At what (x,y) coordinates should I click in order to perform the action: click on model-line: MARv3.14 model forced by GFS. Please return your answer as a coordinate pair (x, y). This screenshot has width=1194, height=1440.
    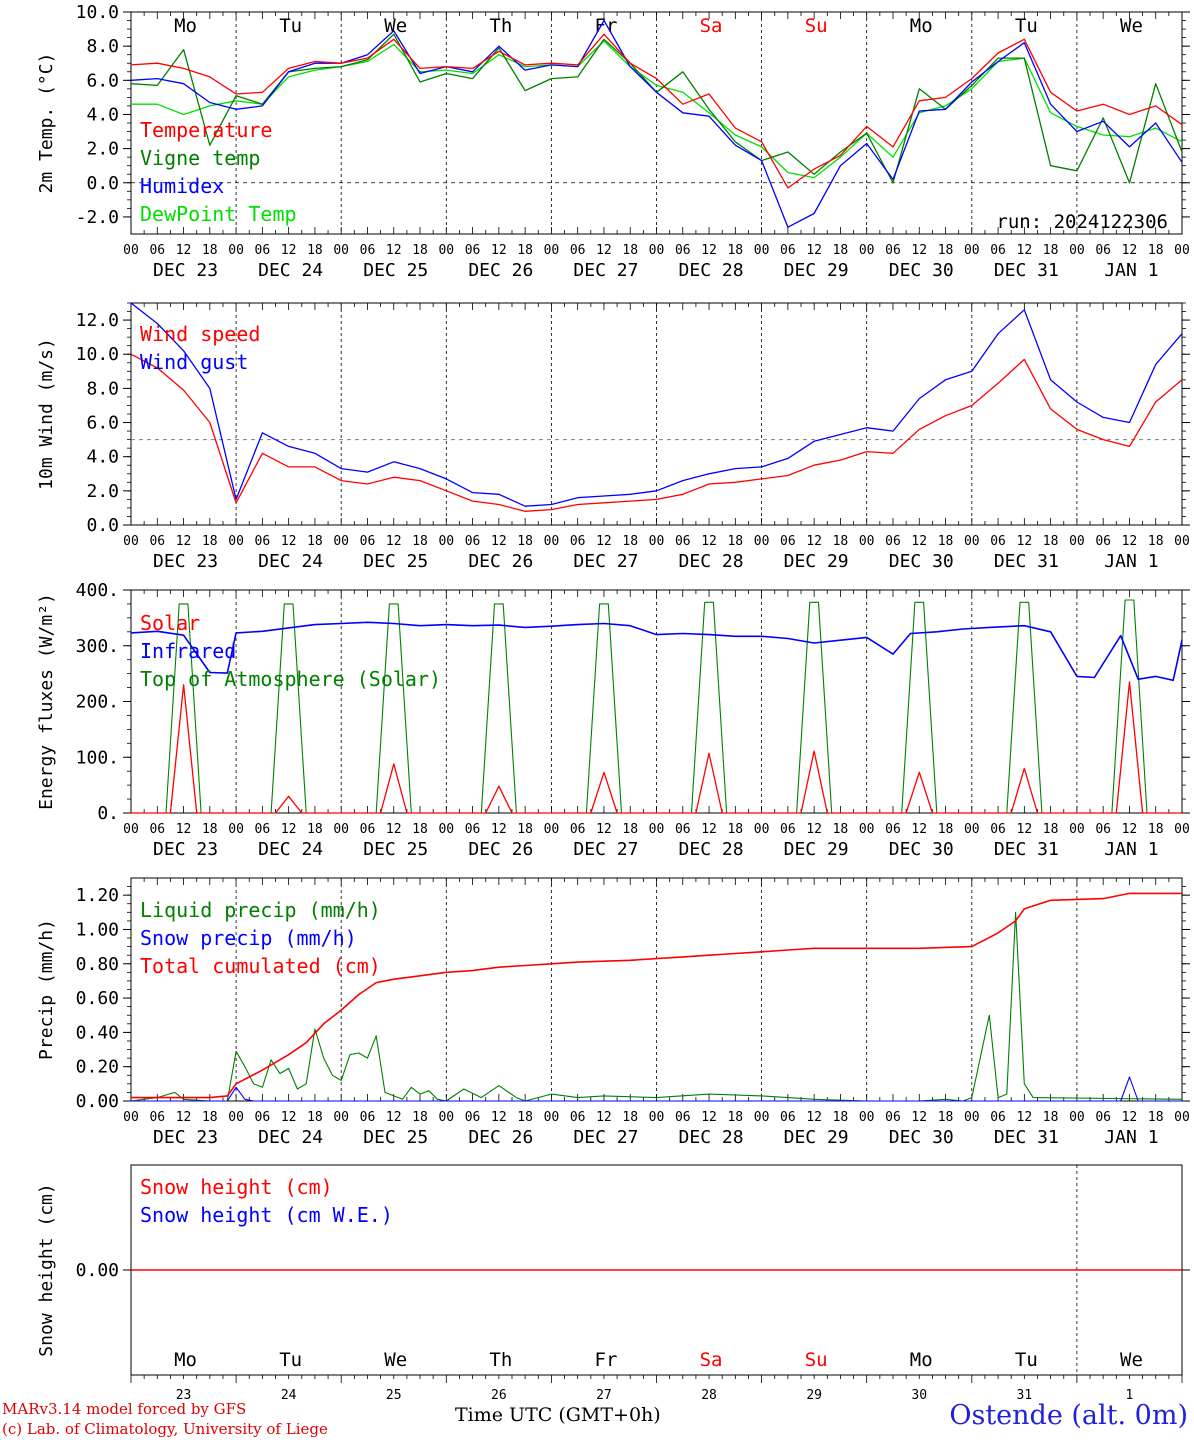
    Looking at the image, I should click on (124, 1409).